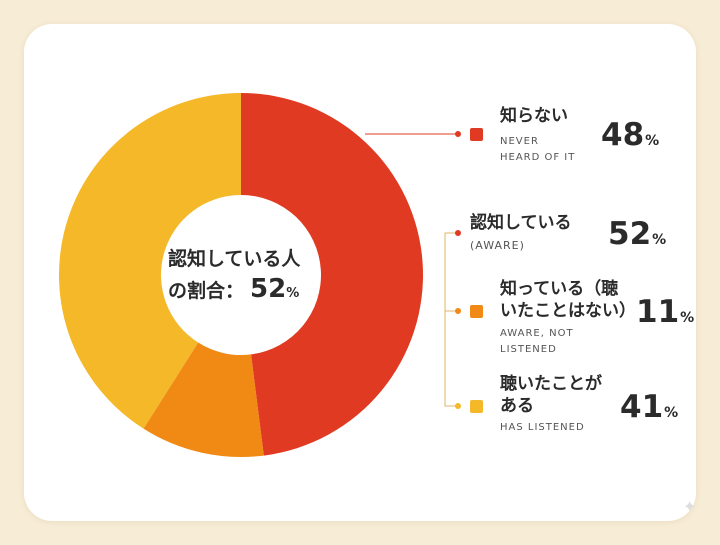  What do you see at coordinates (243, 276) in the screenshot?
I see `center-label: 認知している人 の割合： 52%` at bounding box center [243, 276].